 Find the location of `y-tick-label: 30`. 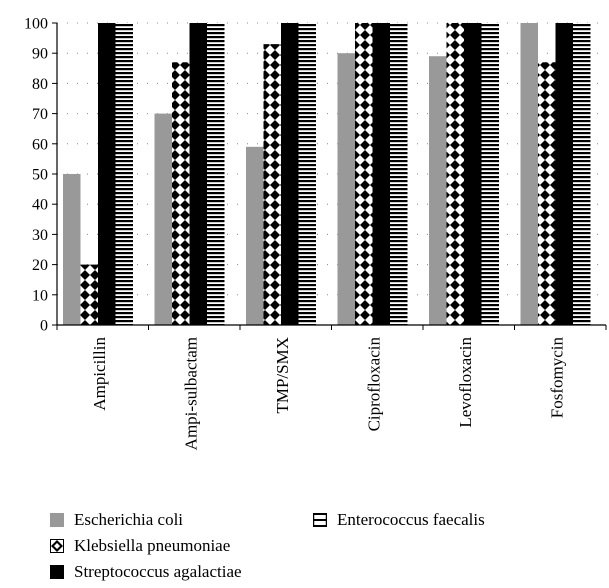

y-tick-label: 30 is located at coordinates (40, 235).